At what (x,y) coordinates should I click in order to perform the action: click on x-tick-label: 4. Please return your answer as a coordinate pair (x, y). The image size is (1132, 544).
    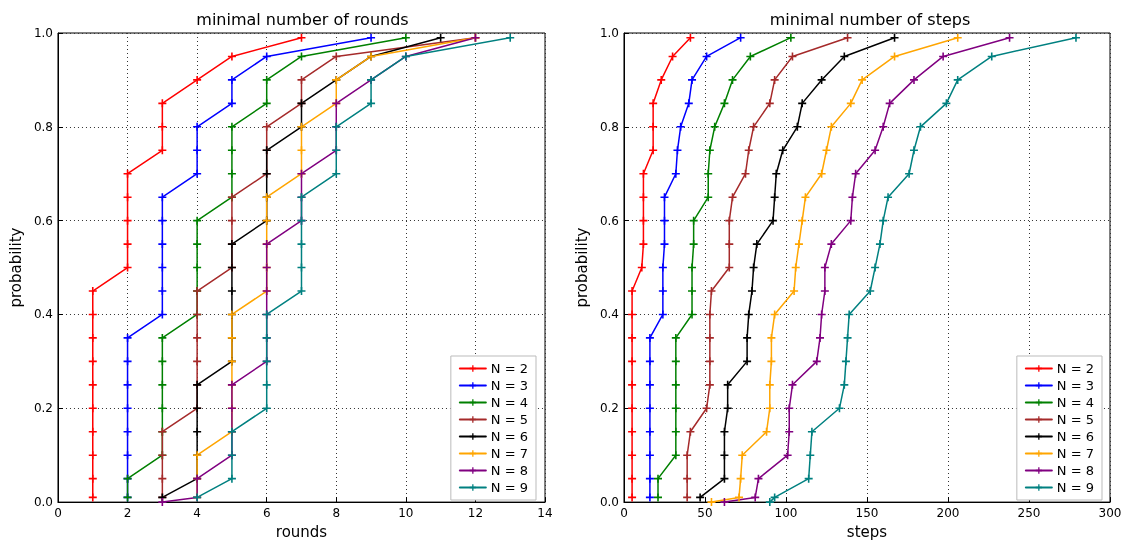
    Looking at the image, I should click on (197, 513).